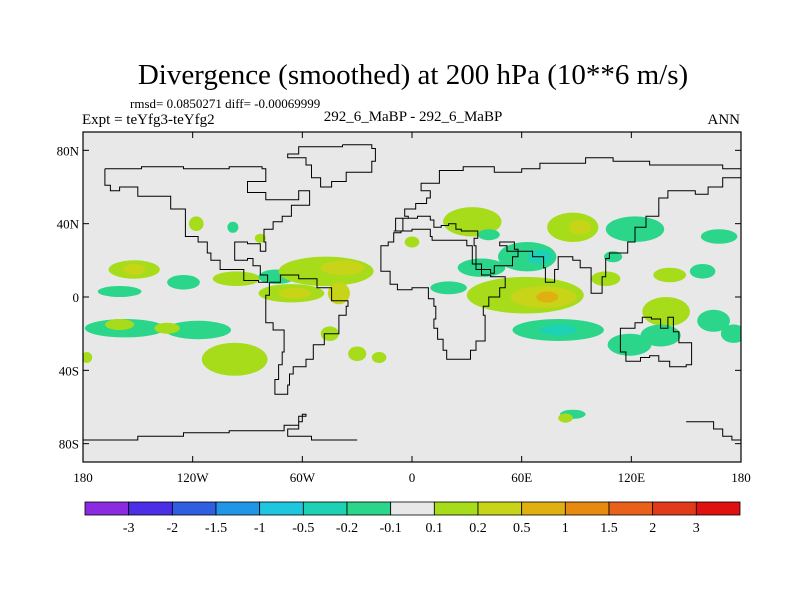 The width and height of the screenshot is (800, 600). Describe the element at coordinates (652, 528) in the screenshot. I see `colorbar-label: 2` at that location.